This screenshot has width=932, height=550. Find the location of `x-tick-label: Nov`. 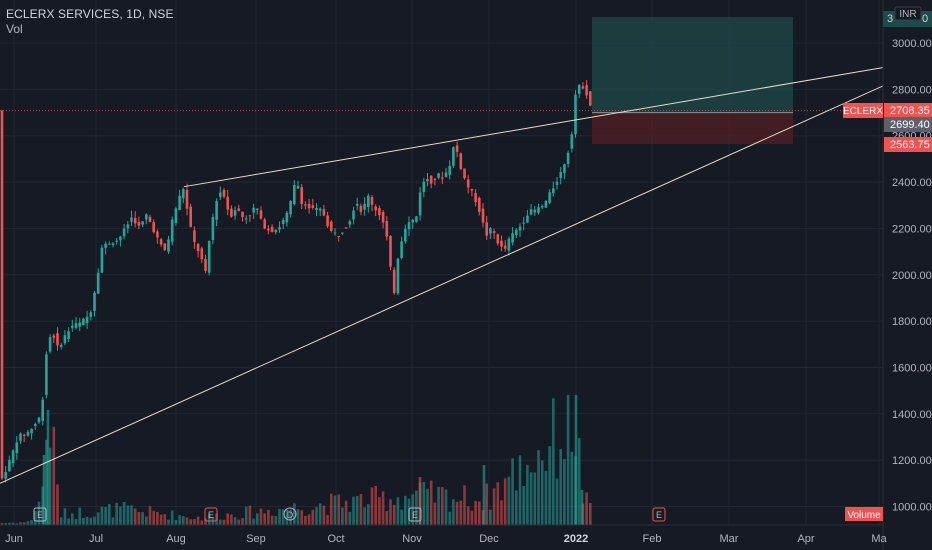

x-tick-label: Nov is located at coordinates (412, 539).